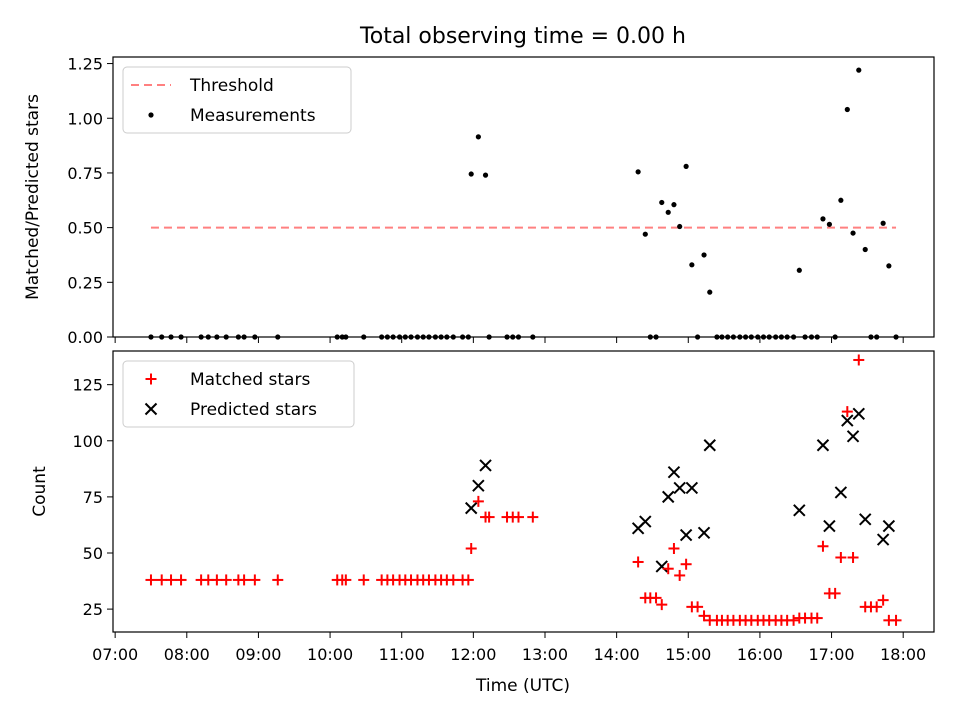  Describe the element at coordinates (187, 654) in the screenshot. I see `x-tick-label: 08:00` at that location.